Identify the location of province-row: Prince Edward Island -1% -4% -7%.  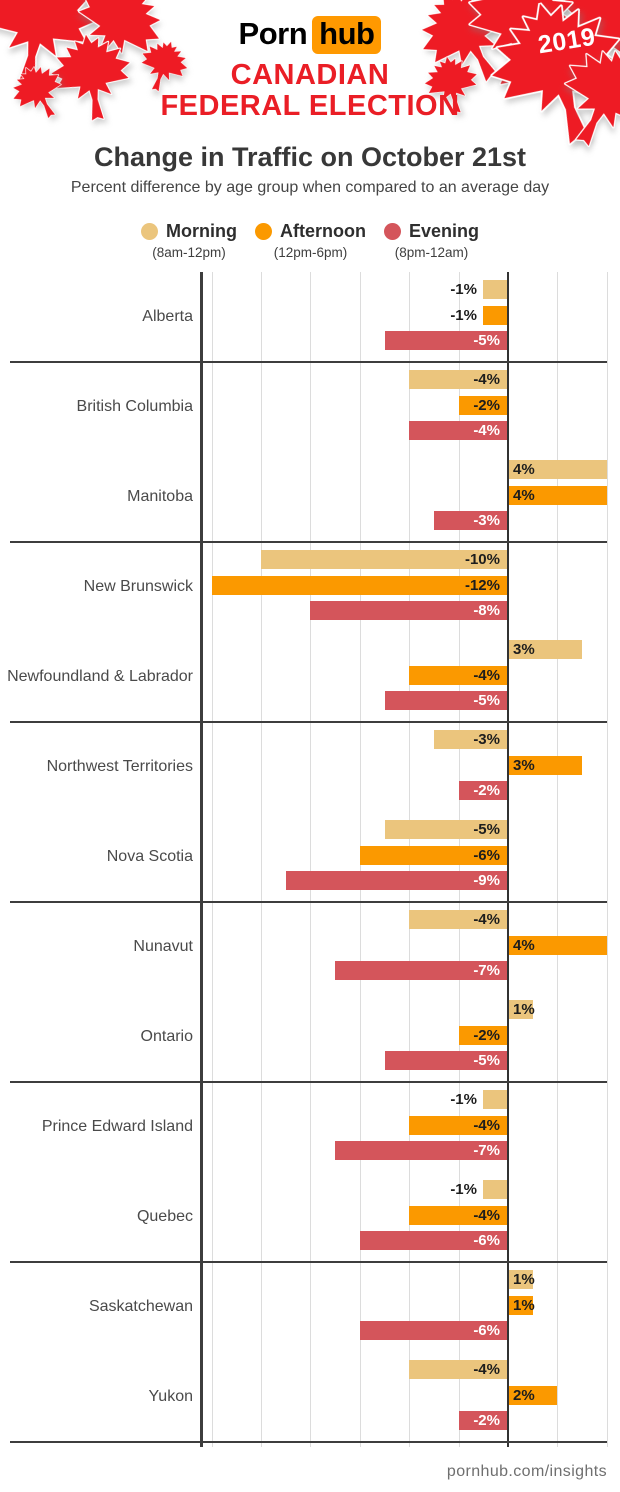
(310, 1127).